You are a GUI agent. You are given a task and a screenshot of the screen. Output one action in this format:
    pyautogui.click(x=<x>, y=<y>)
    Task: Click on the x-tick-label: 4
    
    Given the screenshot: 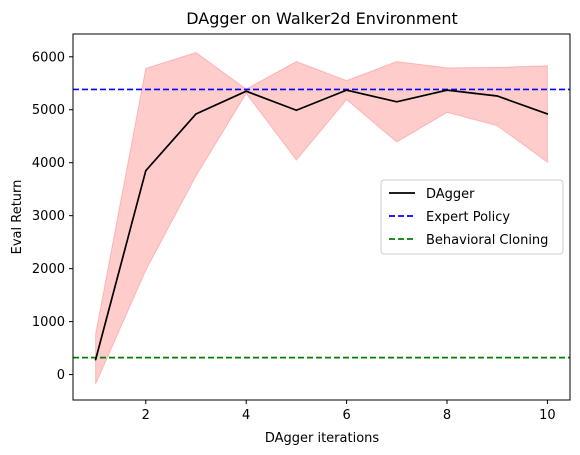 What is the action you would take?
    pyautogui.click(x=246, y=415)
    